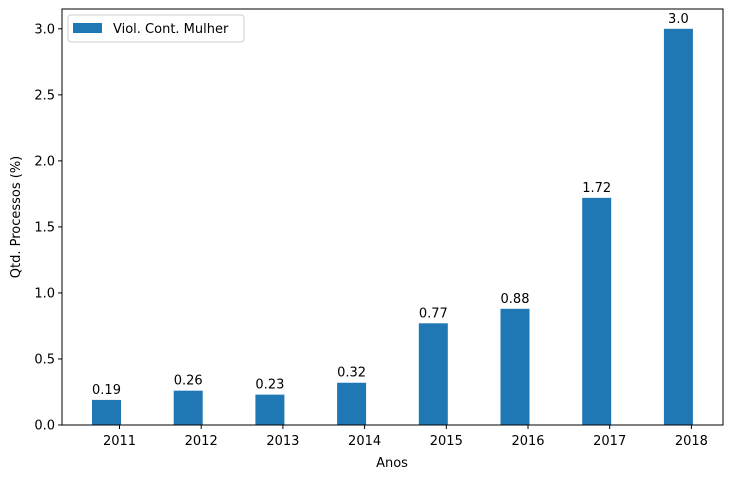 This screenshot has width=730, height=478. Describe the element at coordinates (171, 29) in the screenshot. I see `legend-label: Viol. Cont. Mulher` at that location.